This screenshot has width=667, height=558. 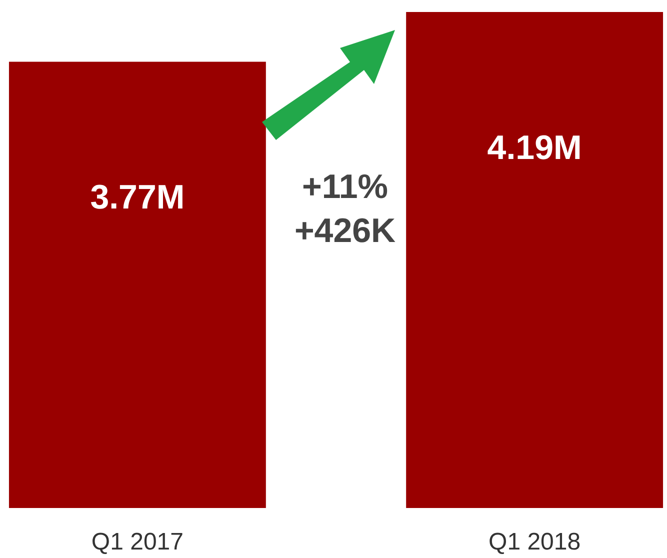 I want to click on data-label: 4.19M, so click(x=534, y=148).